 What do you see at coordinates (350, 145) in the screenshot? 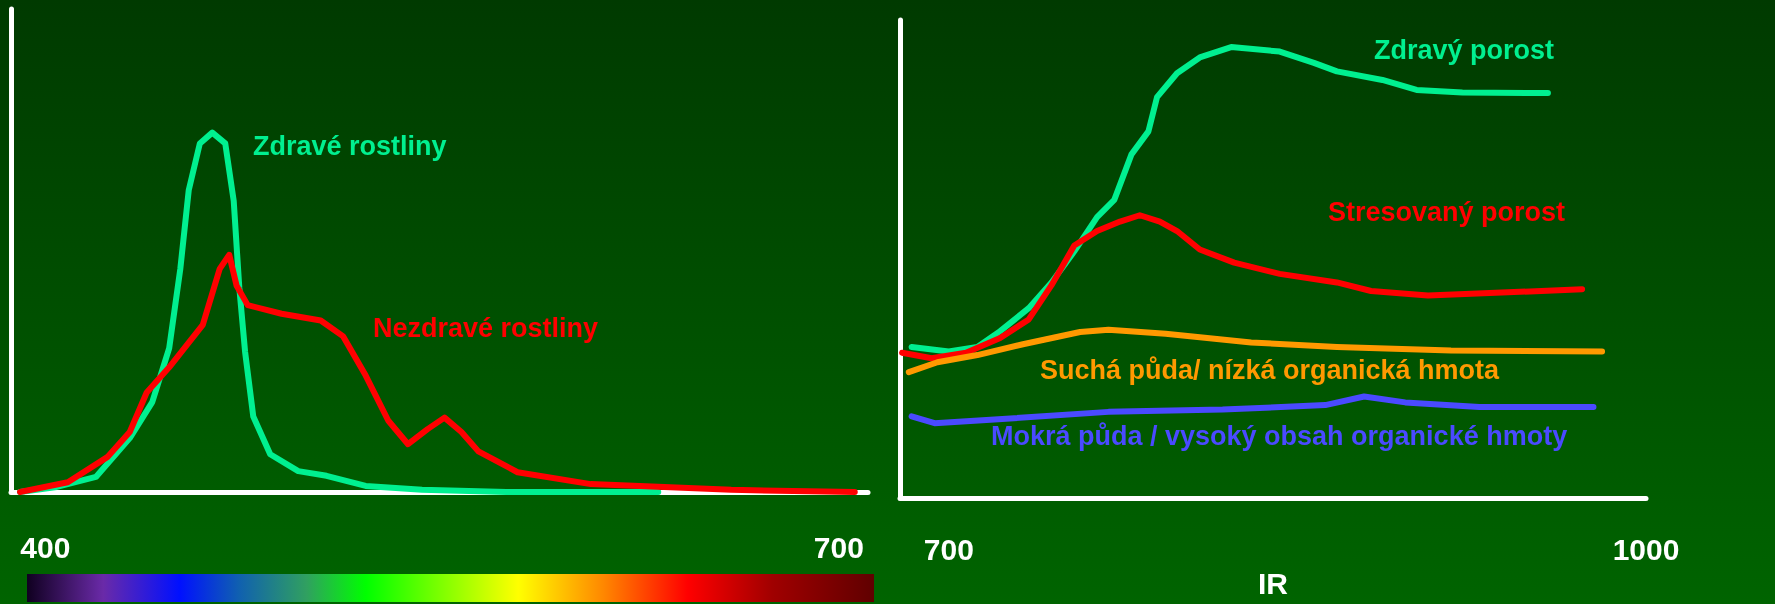
I see `series-label: Zdravé rostliny` at bounding box center [350, 145].